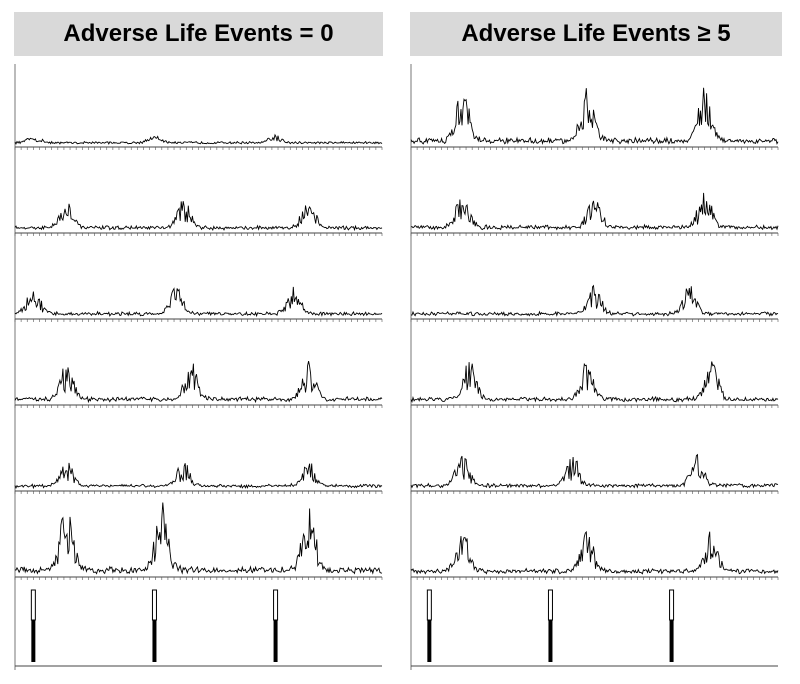 The width and height of the screenshot is (800, 684). What do you see at coordinates (596, 34) in the screenshot?
I see `header-adverse-5plus: Adverse Life Events ≥ 5` at bounding box center [596, 34].